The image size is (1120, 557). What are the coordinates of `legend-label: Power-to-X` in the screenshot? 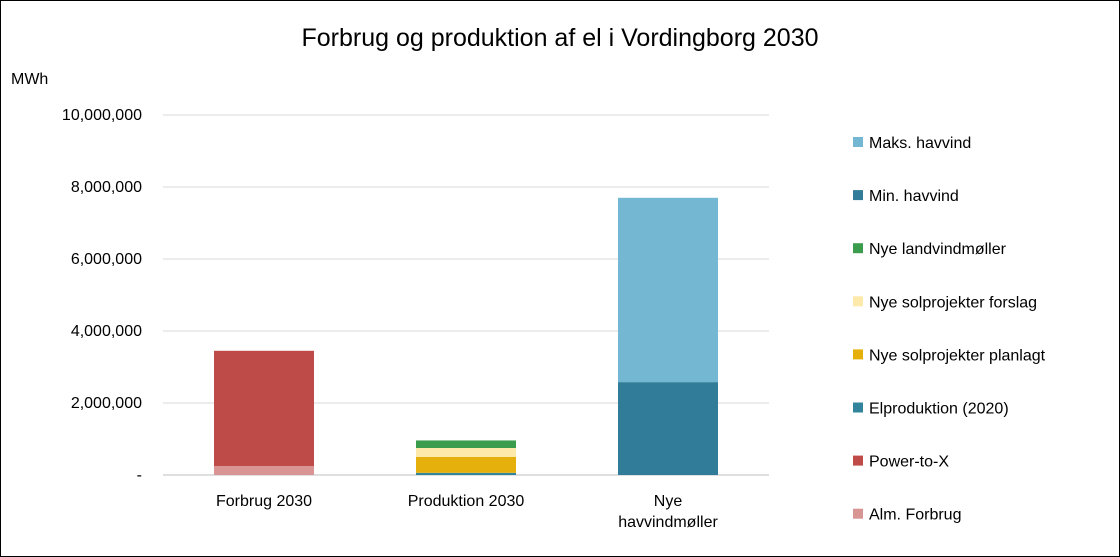 It's located at (909, 462).